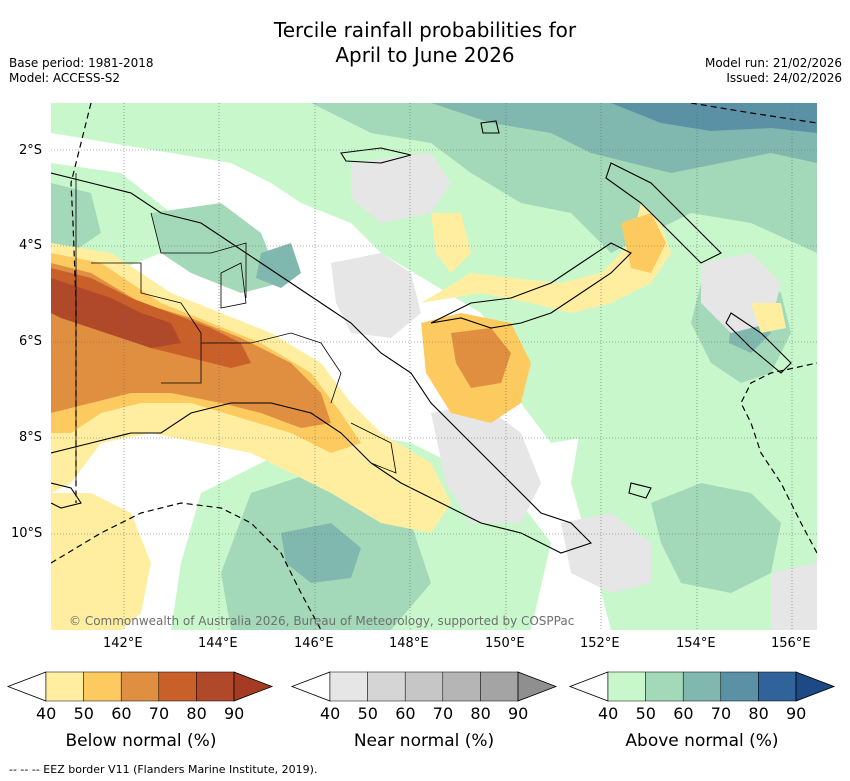  I want to click on below-normal-extreme-regions, so click(116, 313).